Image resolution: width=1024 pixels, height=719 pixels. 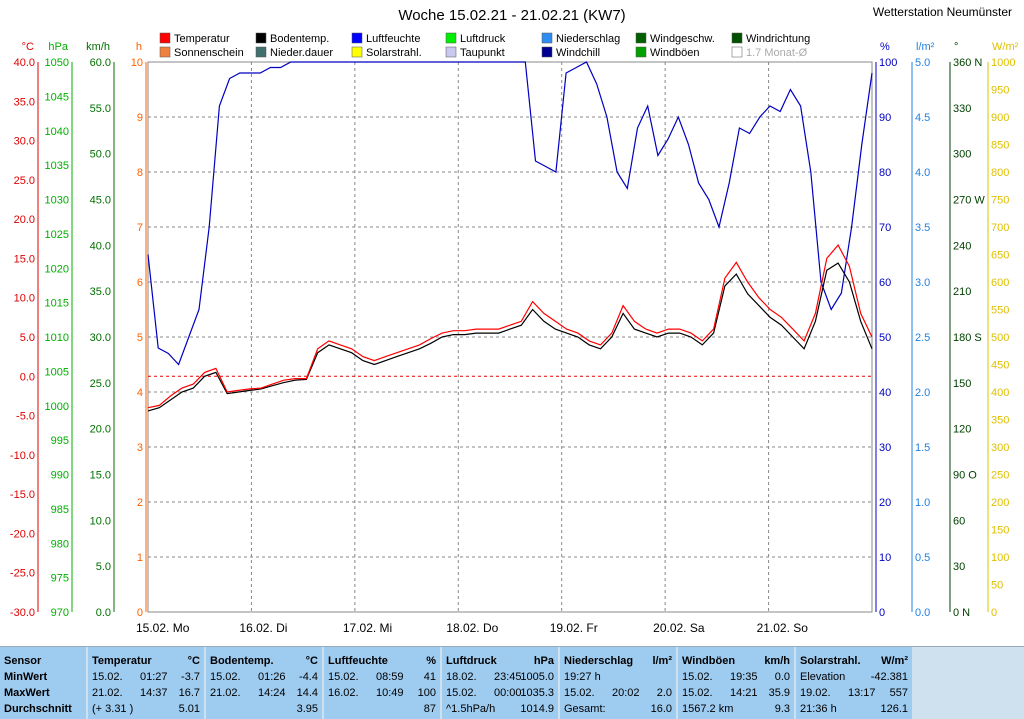 I want to click on stats-row: 15.02. 00:00 1035.3, so click(x=500, y=694).